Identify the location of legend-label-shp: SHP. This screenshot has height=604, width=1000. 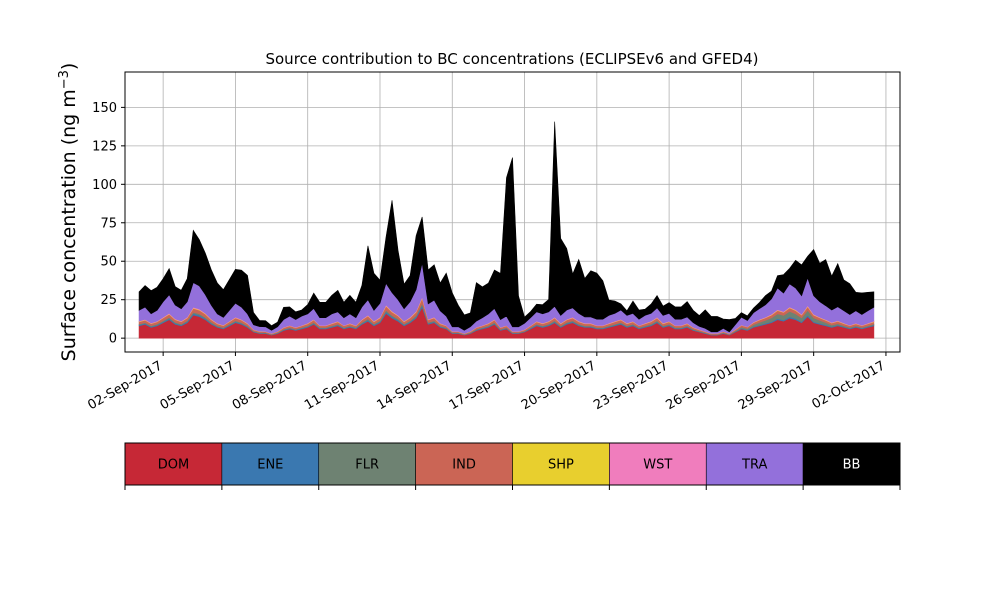
(561, 465).